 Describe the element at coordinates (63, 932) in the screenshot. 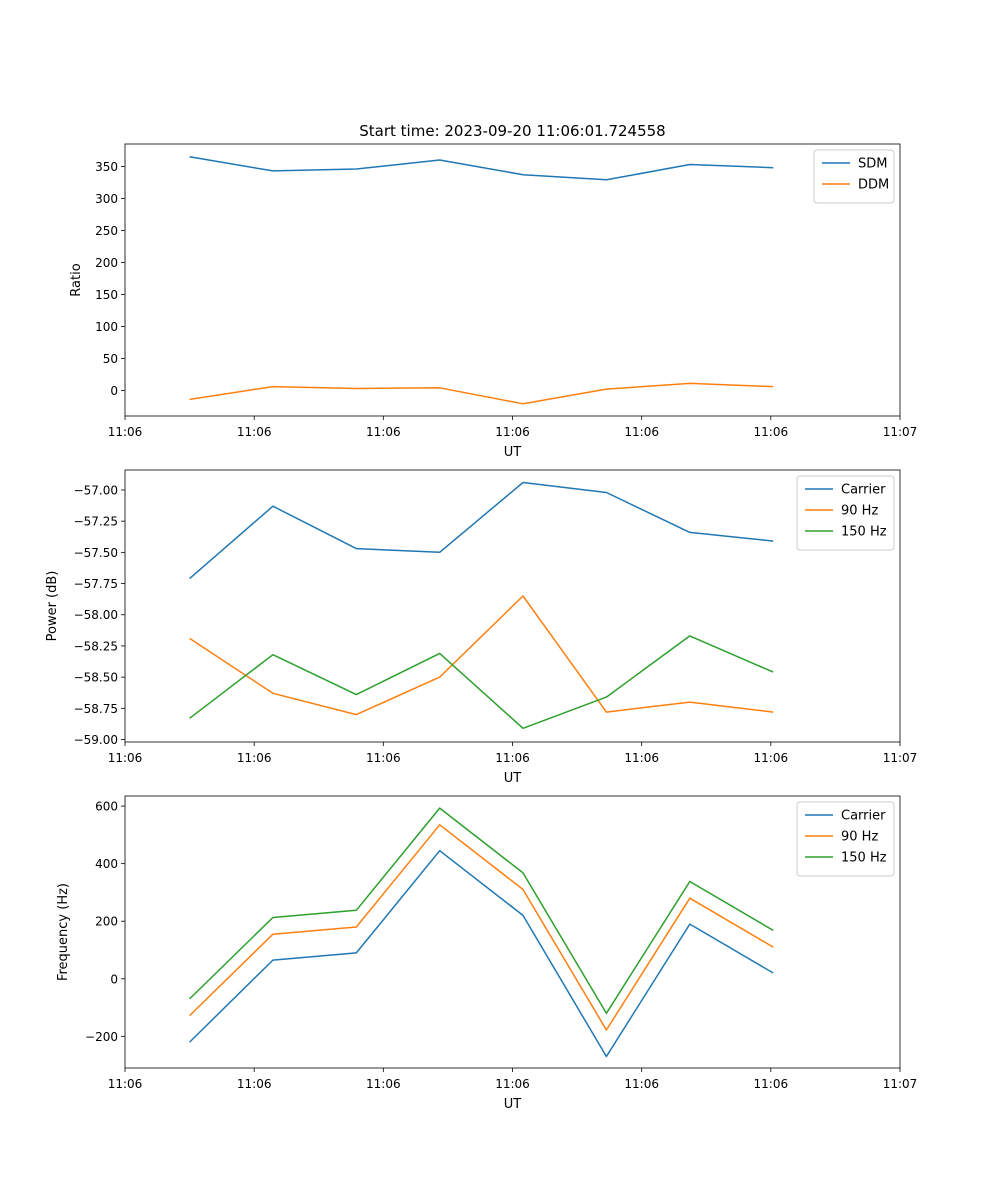

I see `y-axis-label: Frequency (Hz)` at that location.